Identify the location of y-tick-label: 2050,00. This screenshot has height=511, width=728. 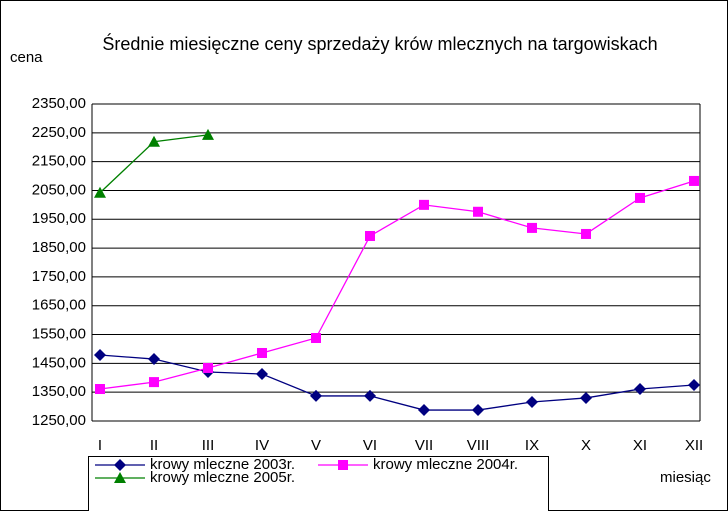
(59, 189).